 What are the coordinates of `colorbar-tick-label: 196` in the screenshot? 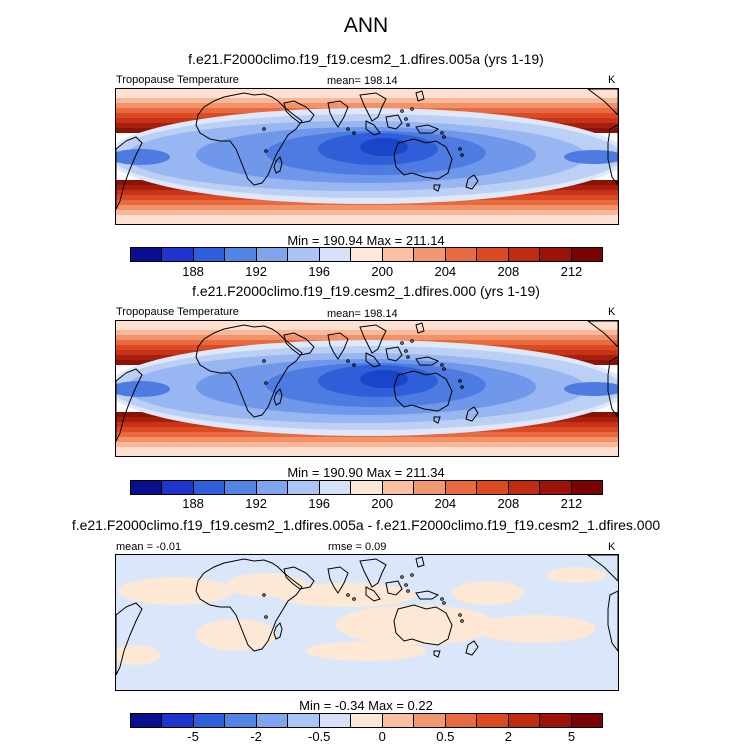 It's located at (319, 503).